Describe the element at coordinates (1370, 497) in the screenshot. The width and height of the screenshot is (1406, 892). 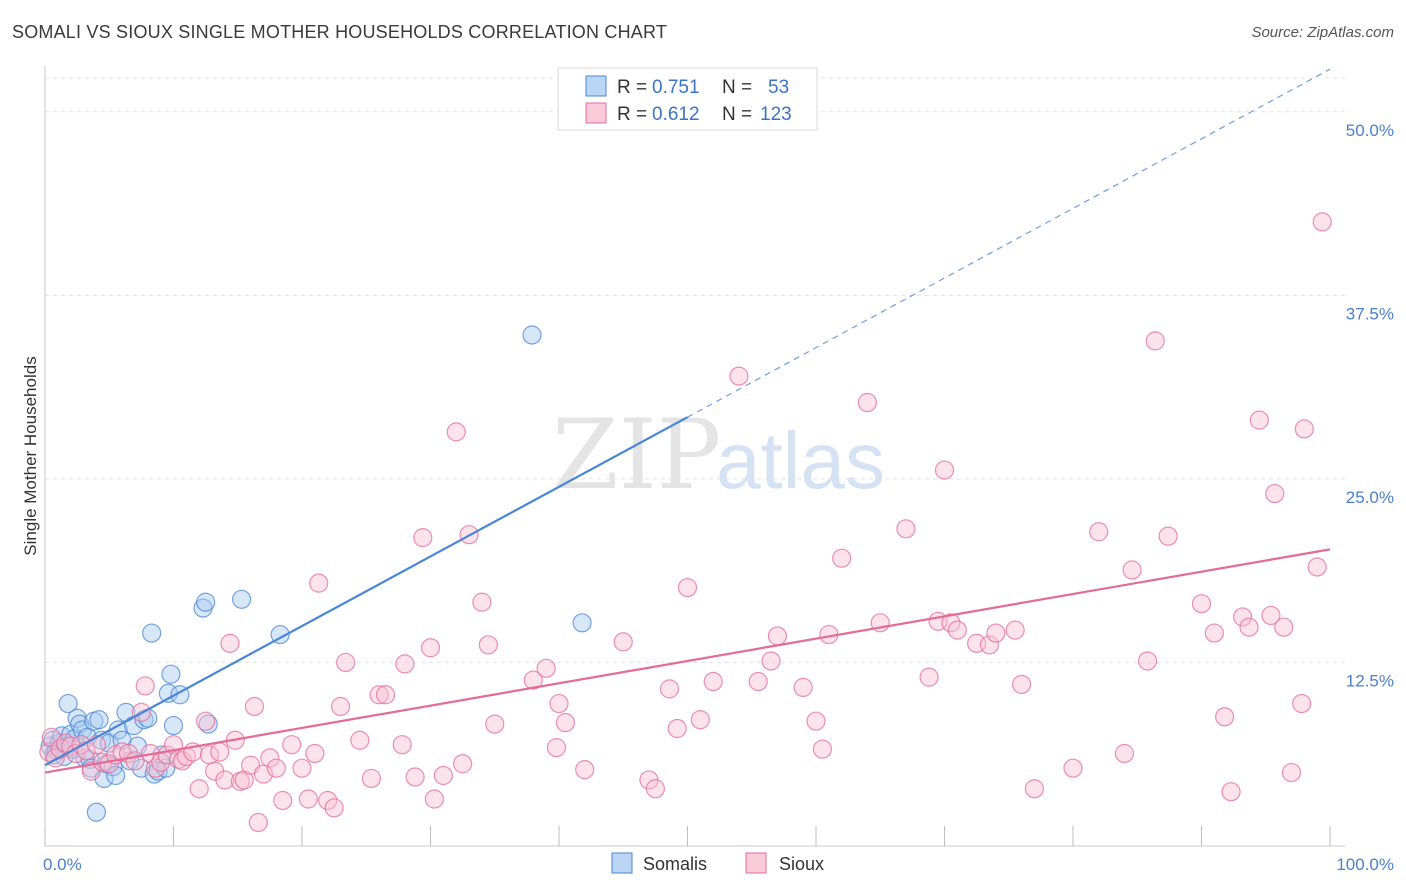
I see `y-tick-label: 25.0%` at that location.